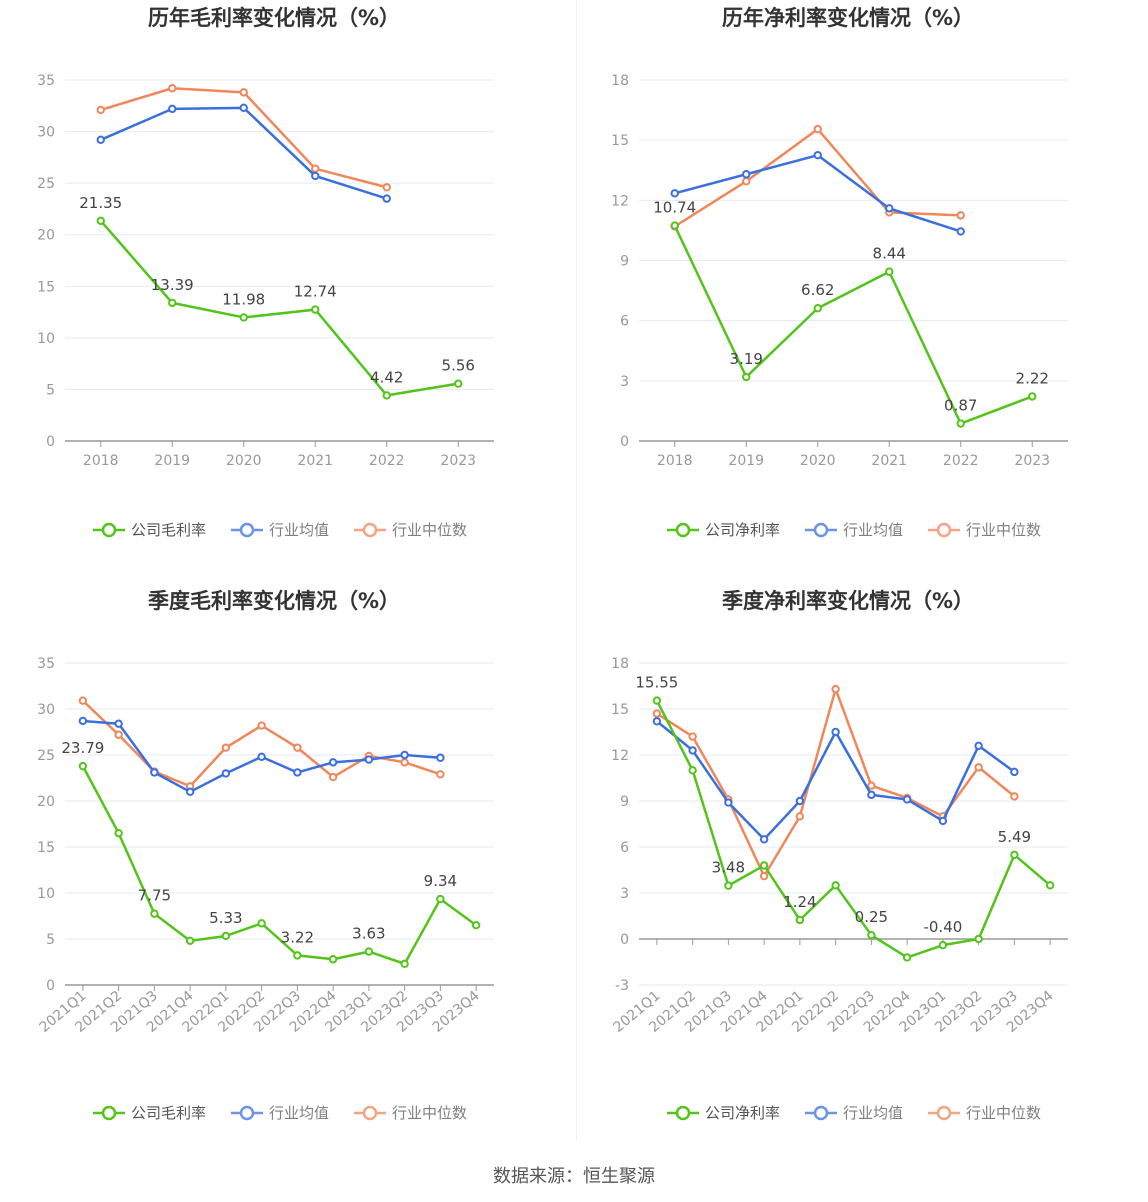  I want to click on data-label: 21.35, so click(100, 203).